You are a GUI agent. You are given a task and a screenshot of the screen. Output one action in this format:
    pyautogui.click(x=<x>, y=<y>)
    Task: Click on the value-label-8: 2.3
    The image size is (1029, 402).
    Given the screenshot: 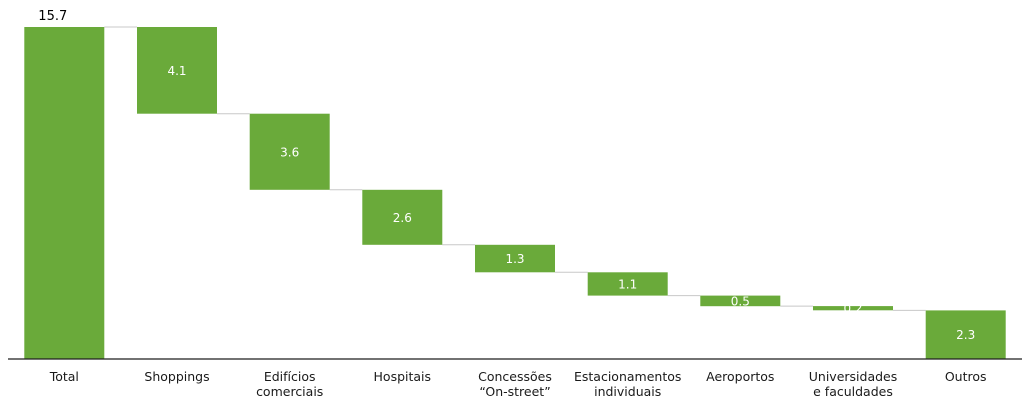 What is the action you would take?
    pyautogui.click(x=965, y=335)
    